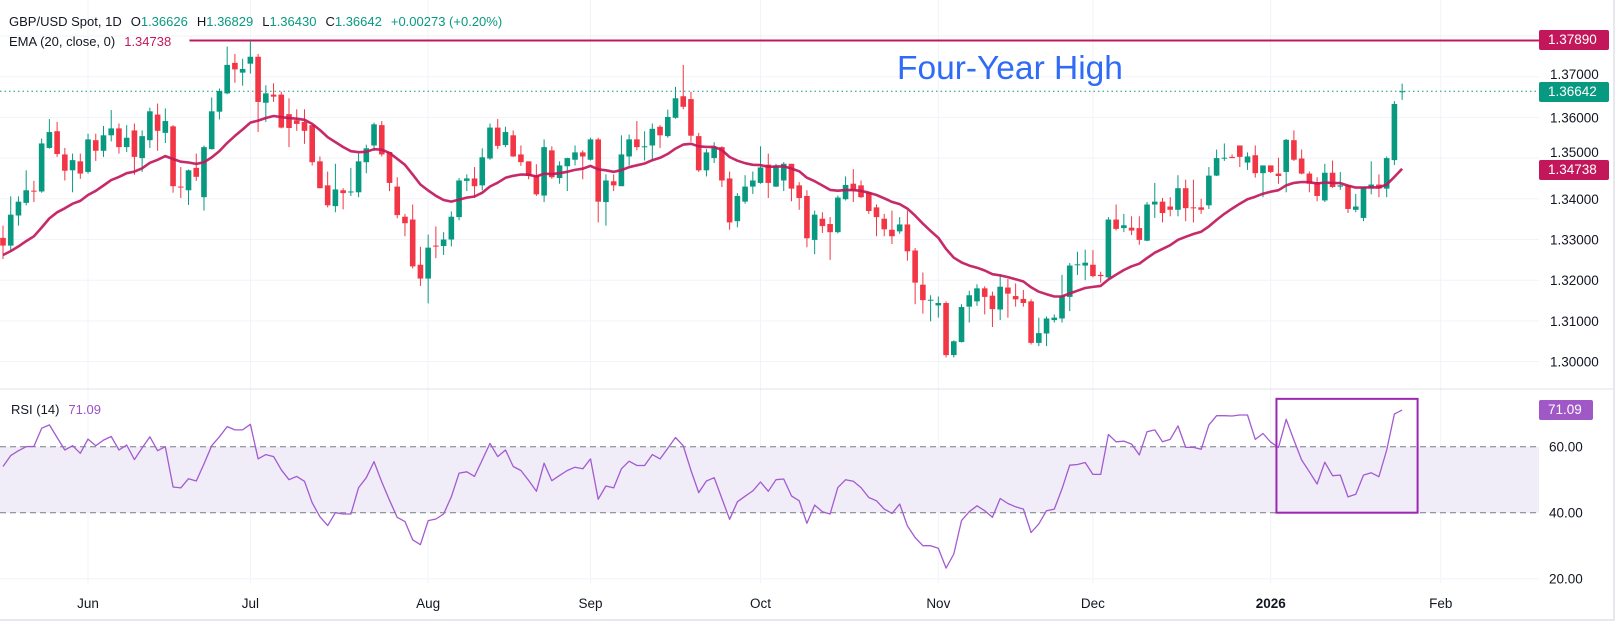 The height and width of the screenshot is (621, 1615). Describe the element at coordinates (35, 409) in the screenshot. I see `rsi-legend-label: RSI (14)` at that location.